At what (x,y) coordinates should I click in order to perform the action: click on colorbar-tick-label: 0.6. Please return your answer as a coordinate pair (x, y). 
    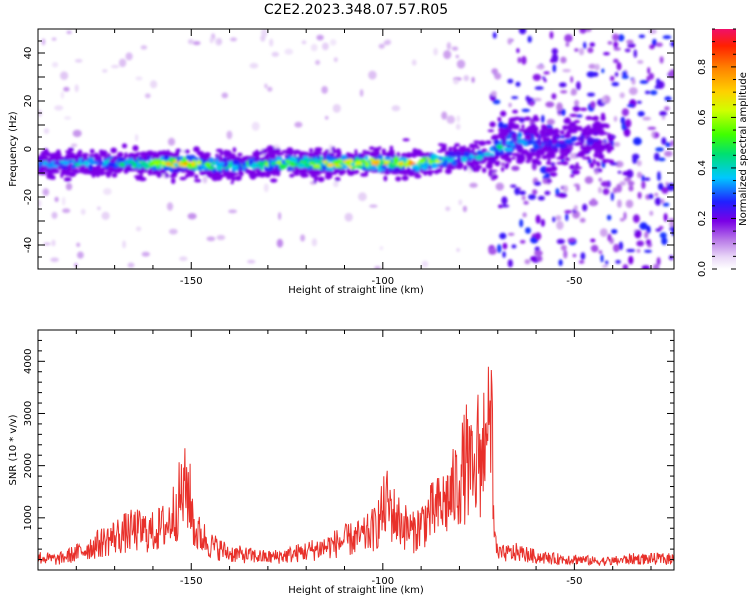
    Looking at the image, I should click on (702, 117).